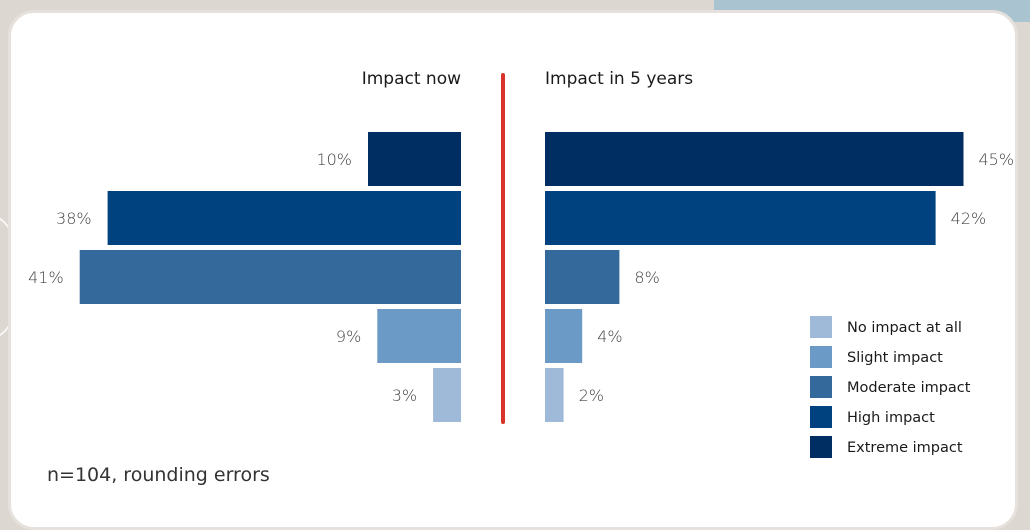  I want to click on bar-now-slight-impact, so click(419, 336).